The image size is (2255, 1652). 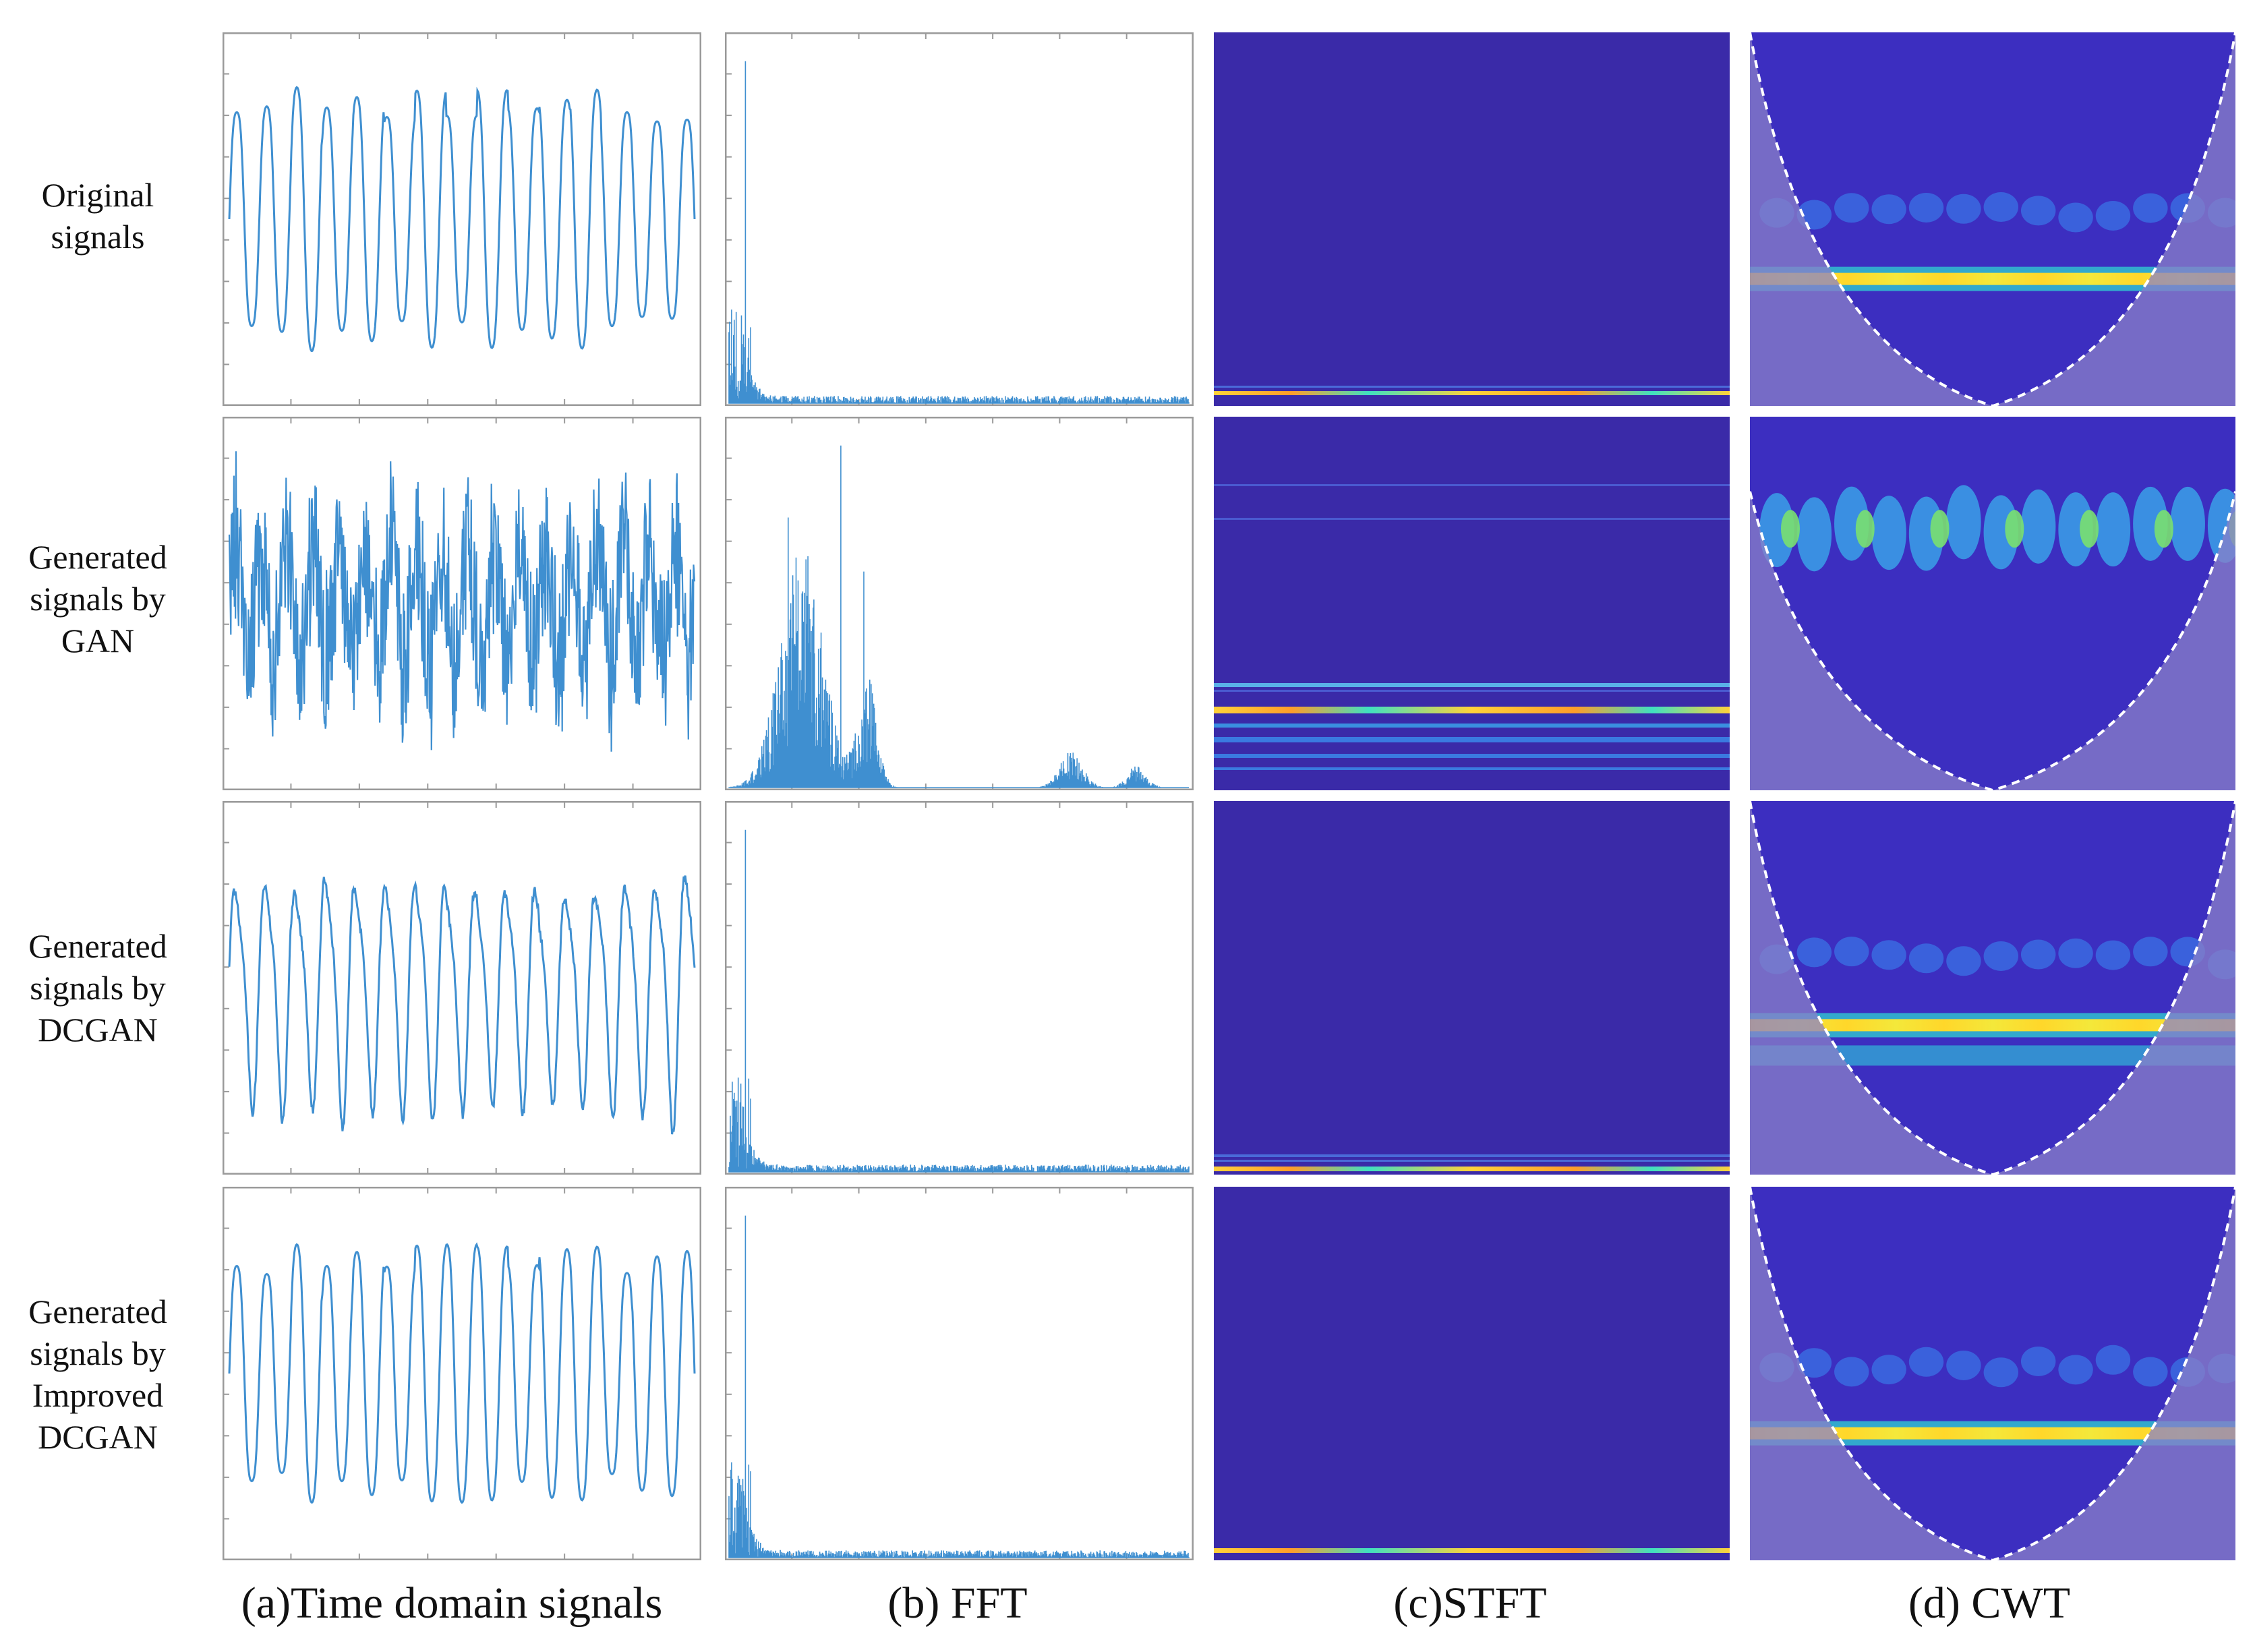 What do you see at coordinates (1470, 1603) in the screenshot?
I see `caption-stft: (c)STFT` at bounding box center [1470, 1603].